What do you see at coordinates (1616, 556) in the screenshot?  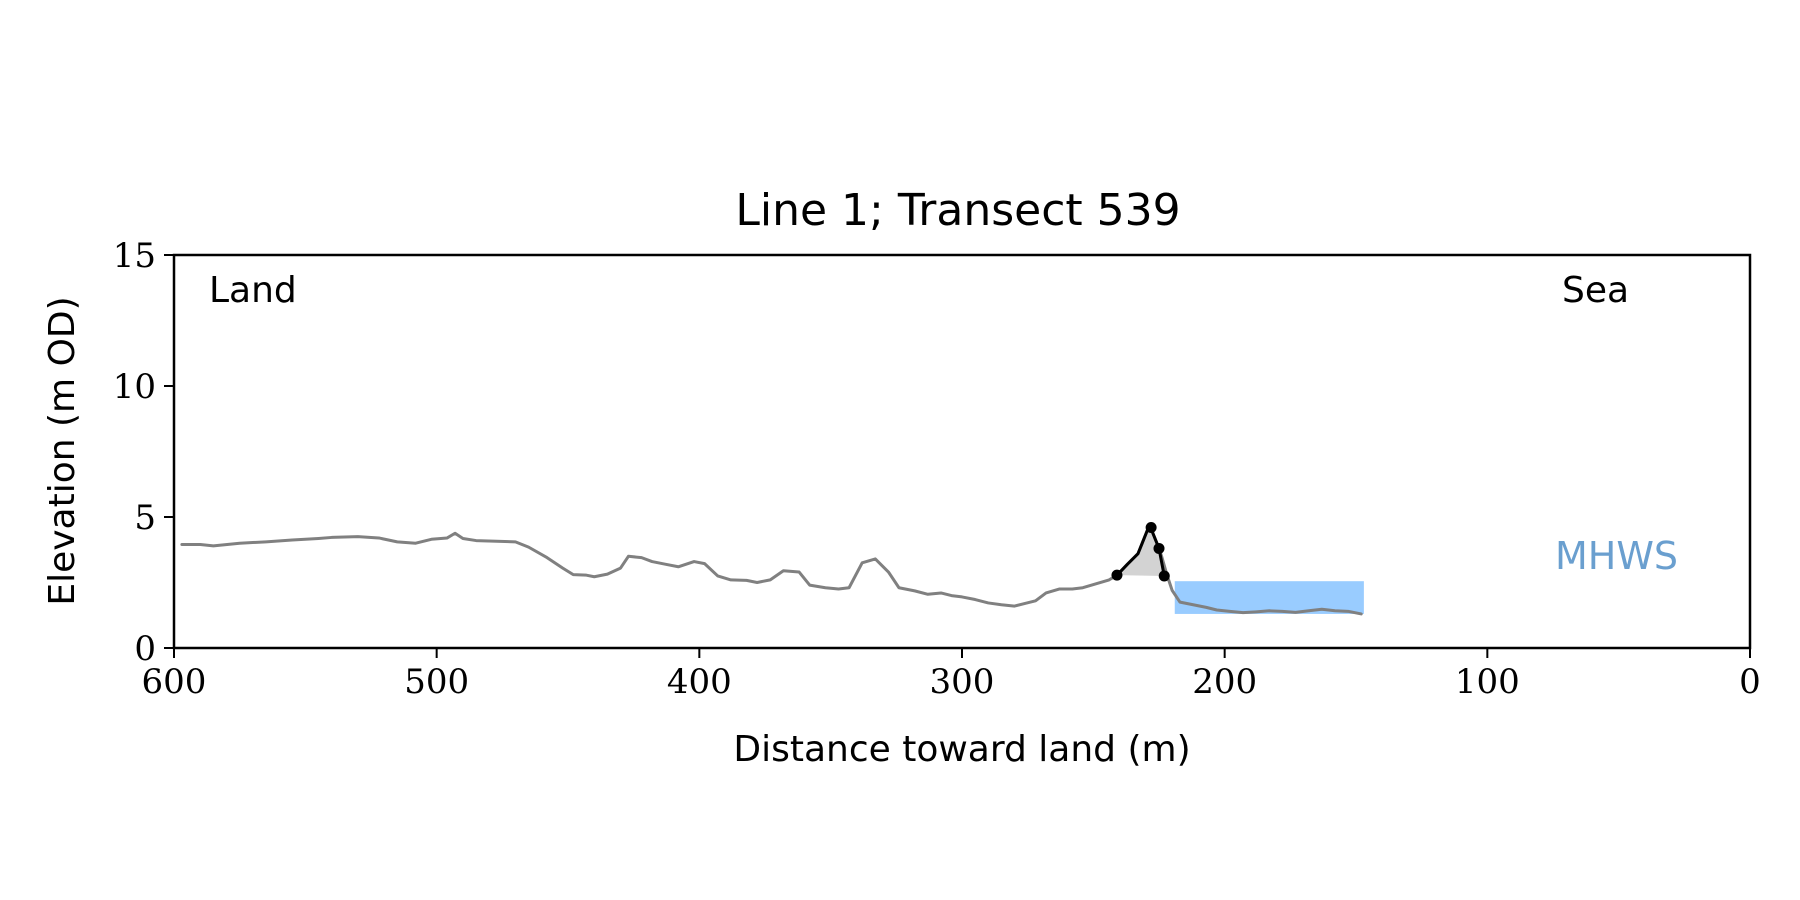 I see `mhws-label: MHWS` at bounding box center [1616, 556].